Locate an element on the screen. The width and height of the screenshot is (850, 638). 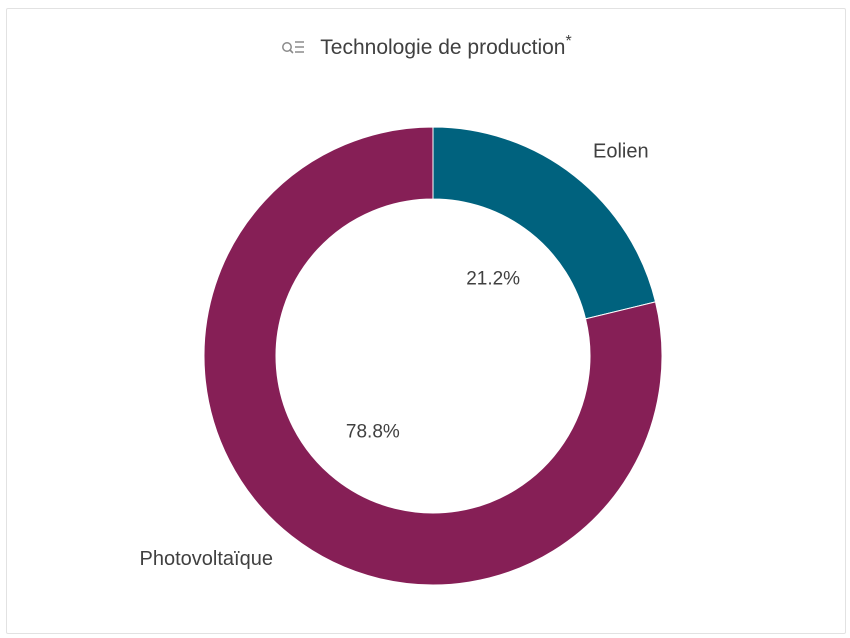
chart-title: Technologie de production* is located at coordinates (446, 46).